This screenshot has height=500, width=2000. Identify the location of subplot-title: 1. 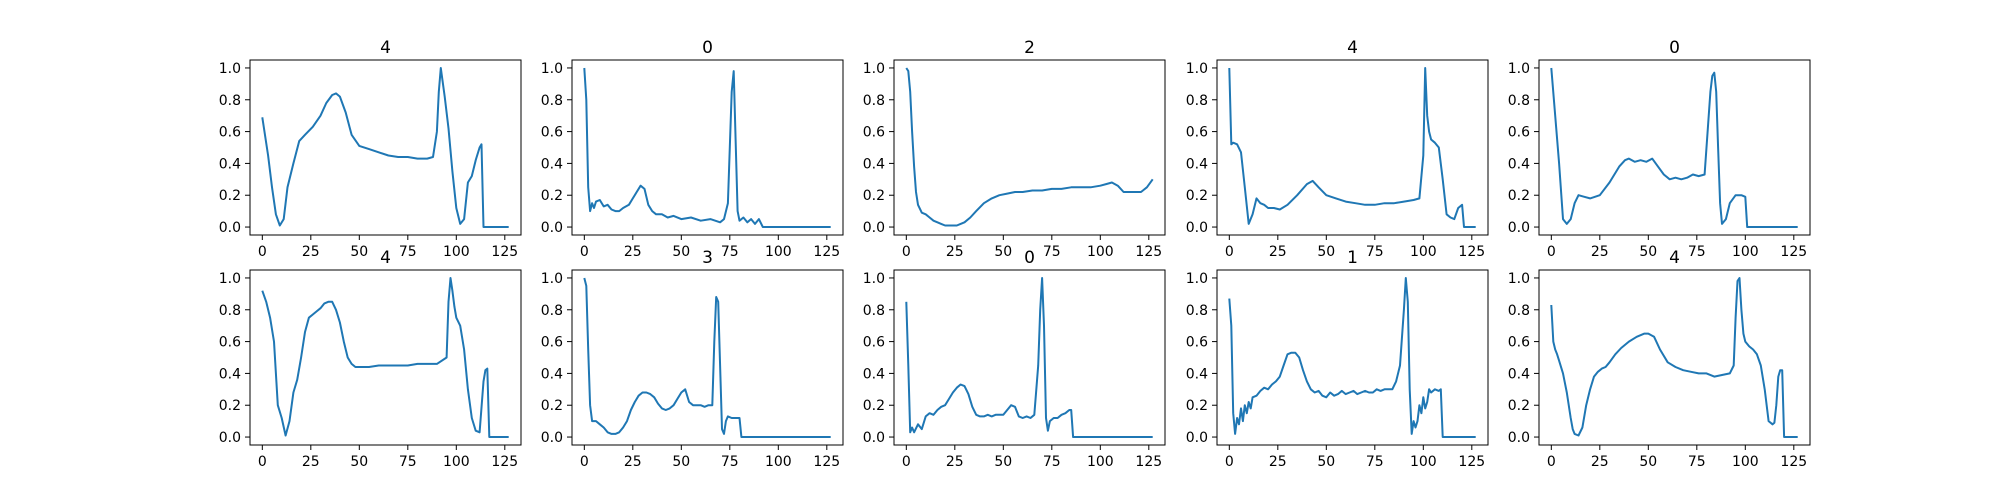
(1352, 258).